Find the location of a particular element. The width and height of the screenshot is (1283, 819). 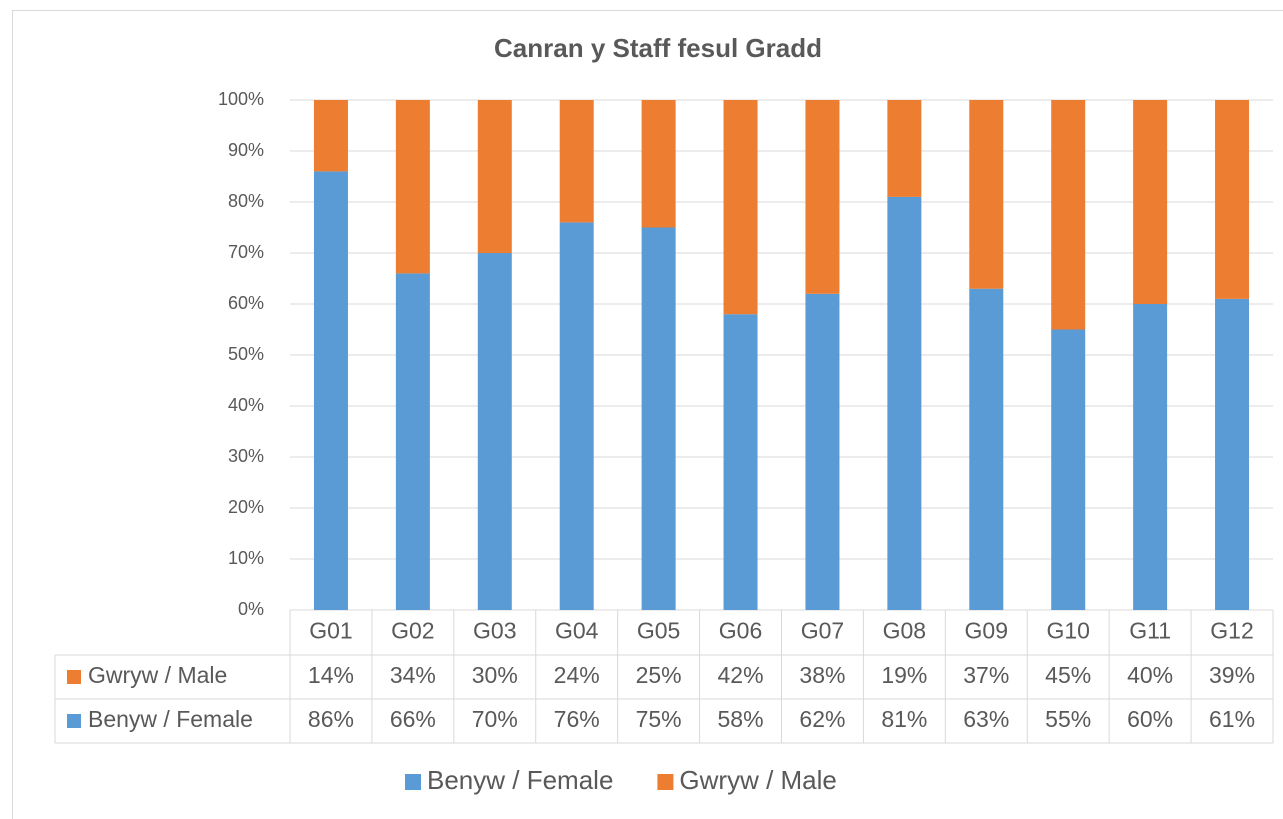

y-tick-label: 0% is located at coordinates (251, 609).